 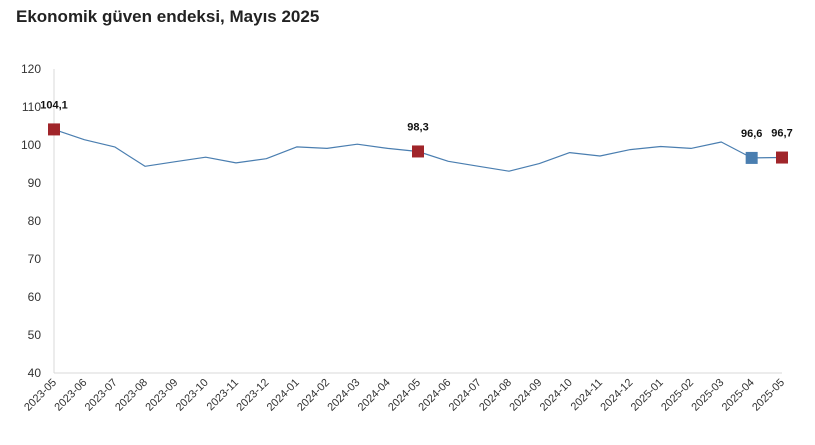 I want to click on x-tick-label: 2025-03, so click(x=707, y=395).